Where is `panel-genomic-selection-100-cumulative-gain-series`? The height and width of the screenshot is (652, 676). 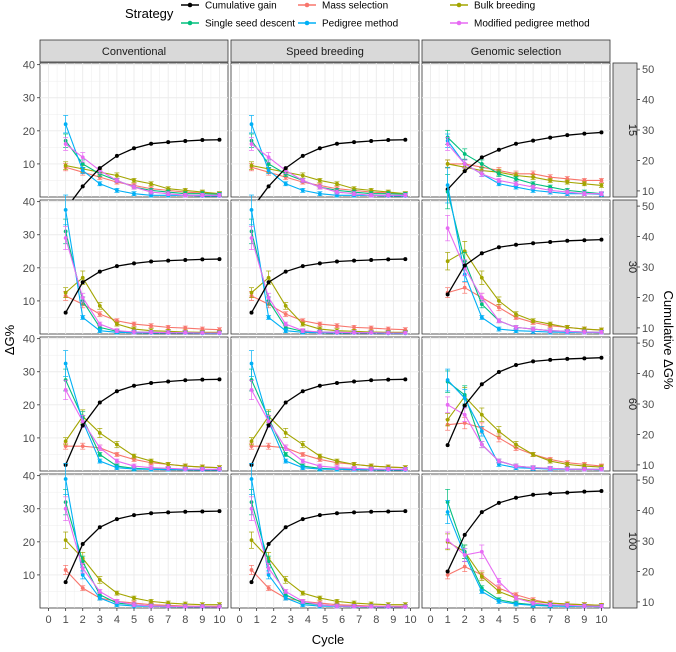 panel-genomic-selection-100-cumulative-gain-series is located at coordinates (524, 531).